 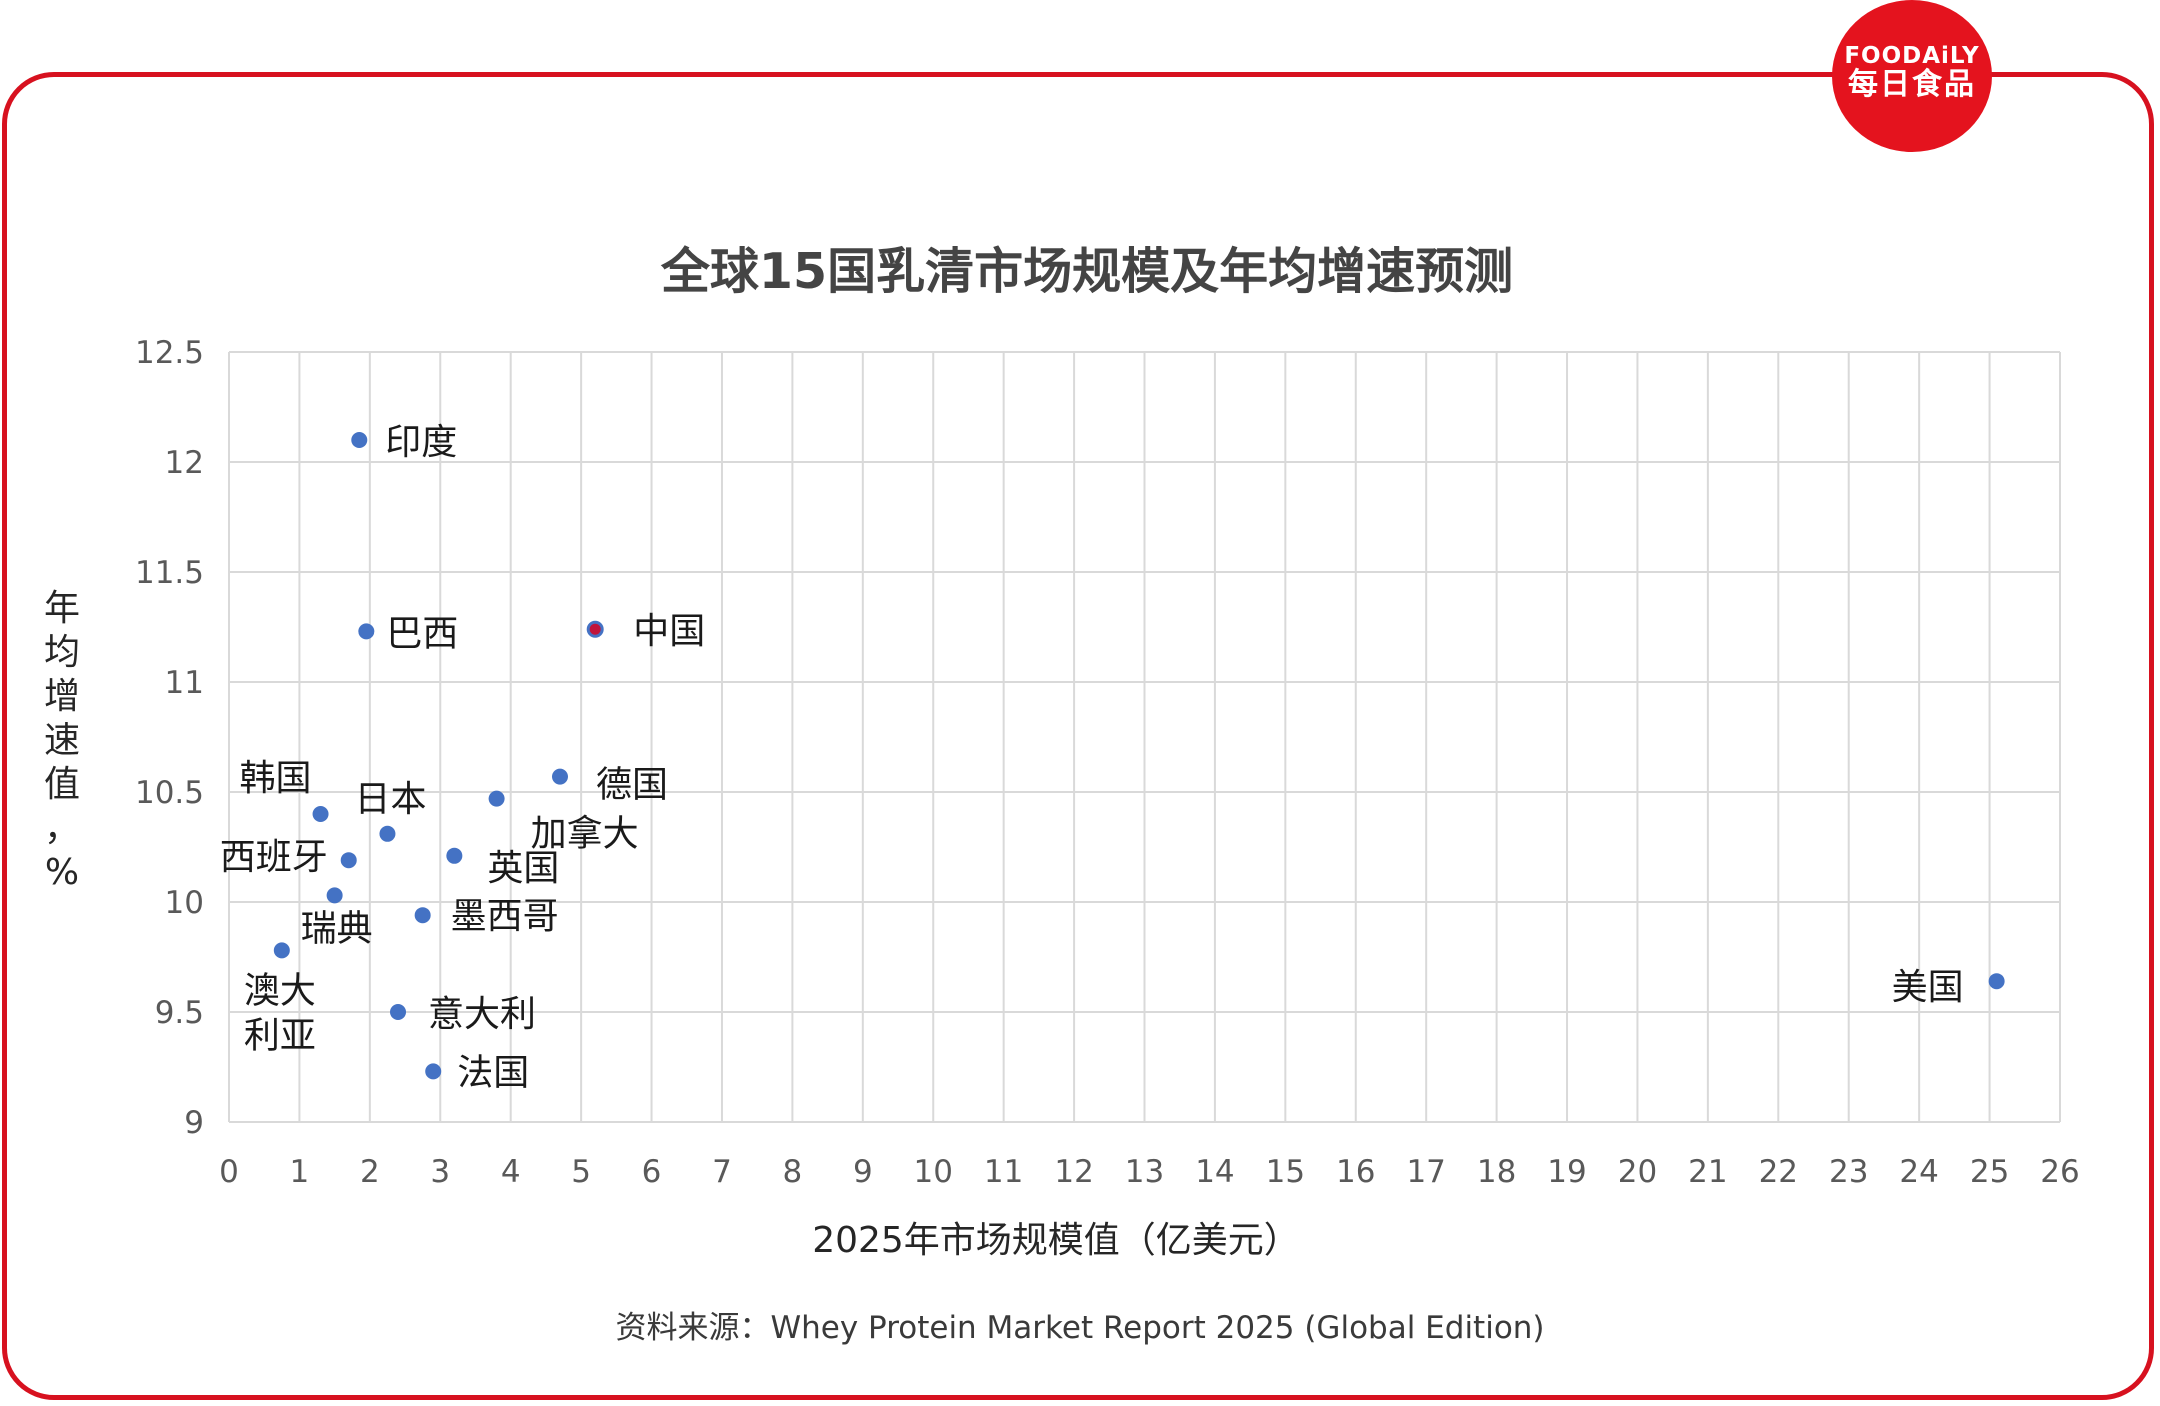 What do you see at coordinates (1086, 271) in the screenshot?
I see `chart-title: 全球15国乳清市场规模及年均增速预测` at bounding box center [1086, 271].